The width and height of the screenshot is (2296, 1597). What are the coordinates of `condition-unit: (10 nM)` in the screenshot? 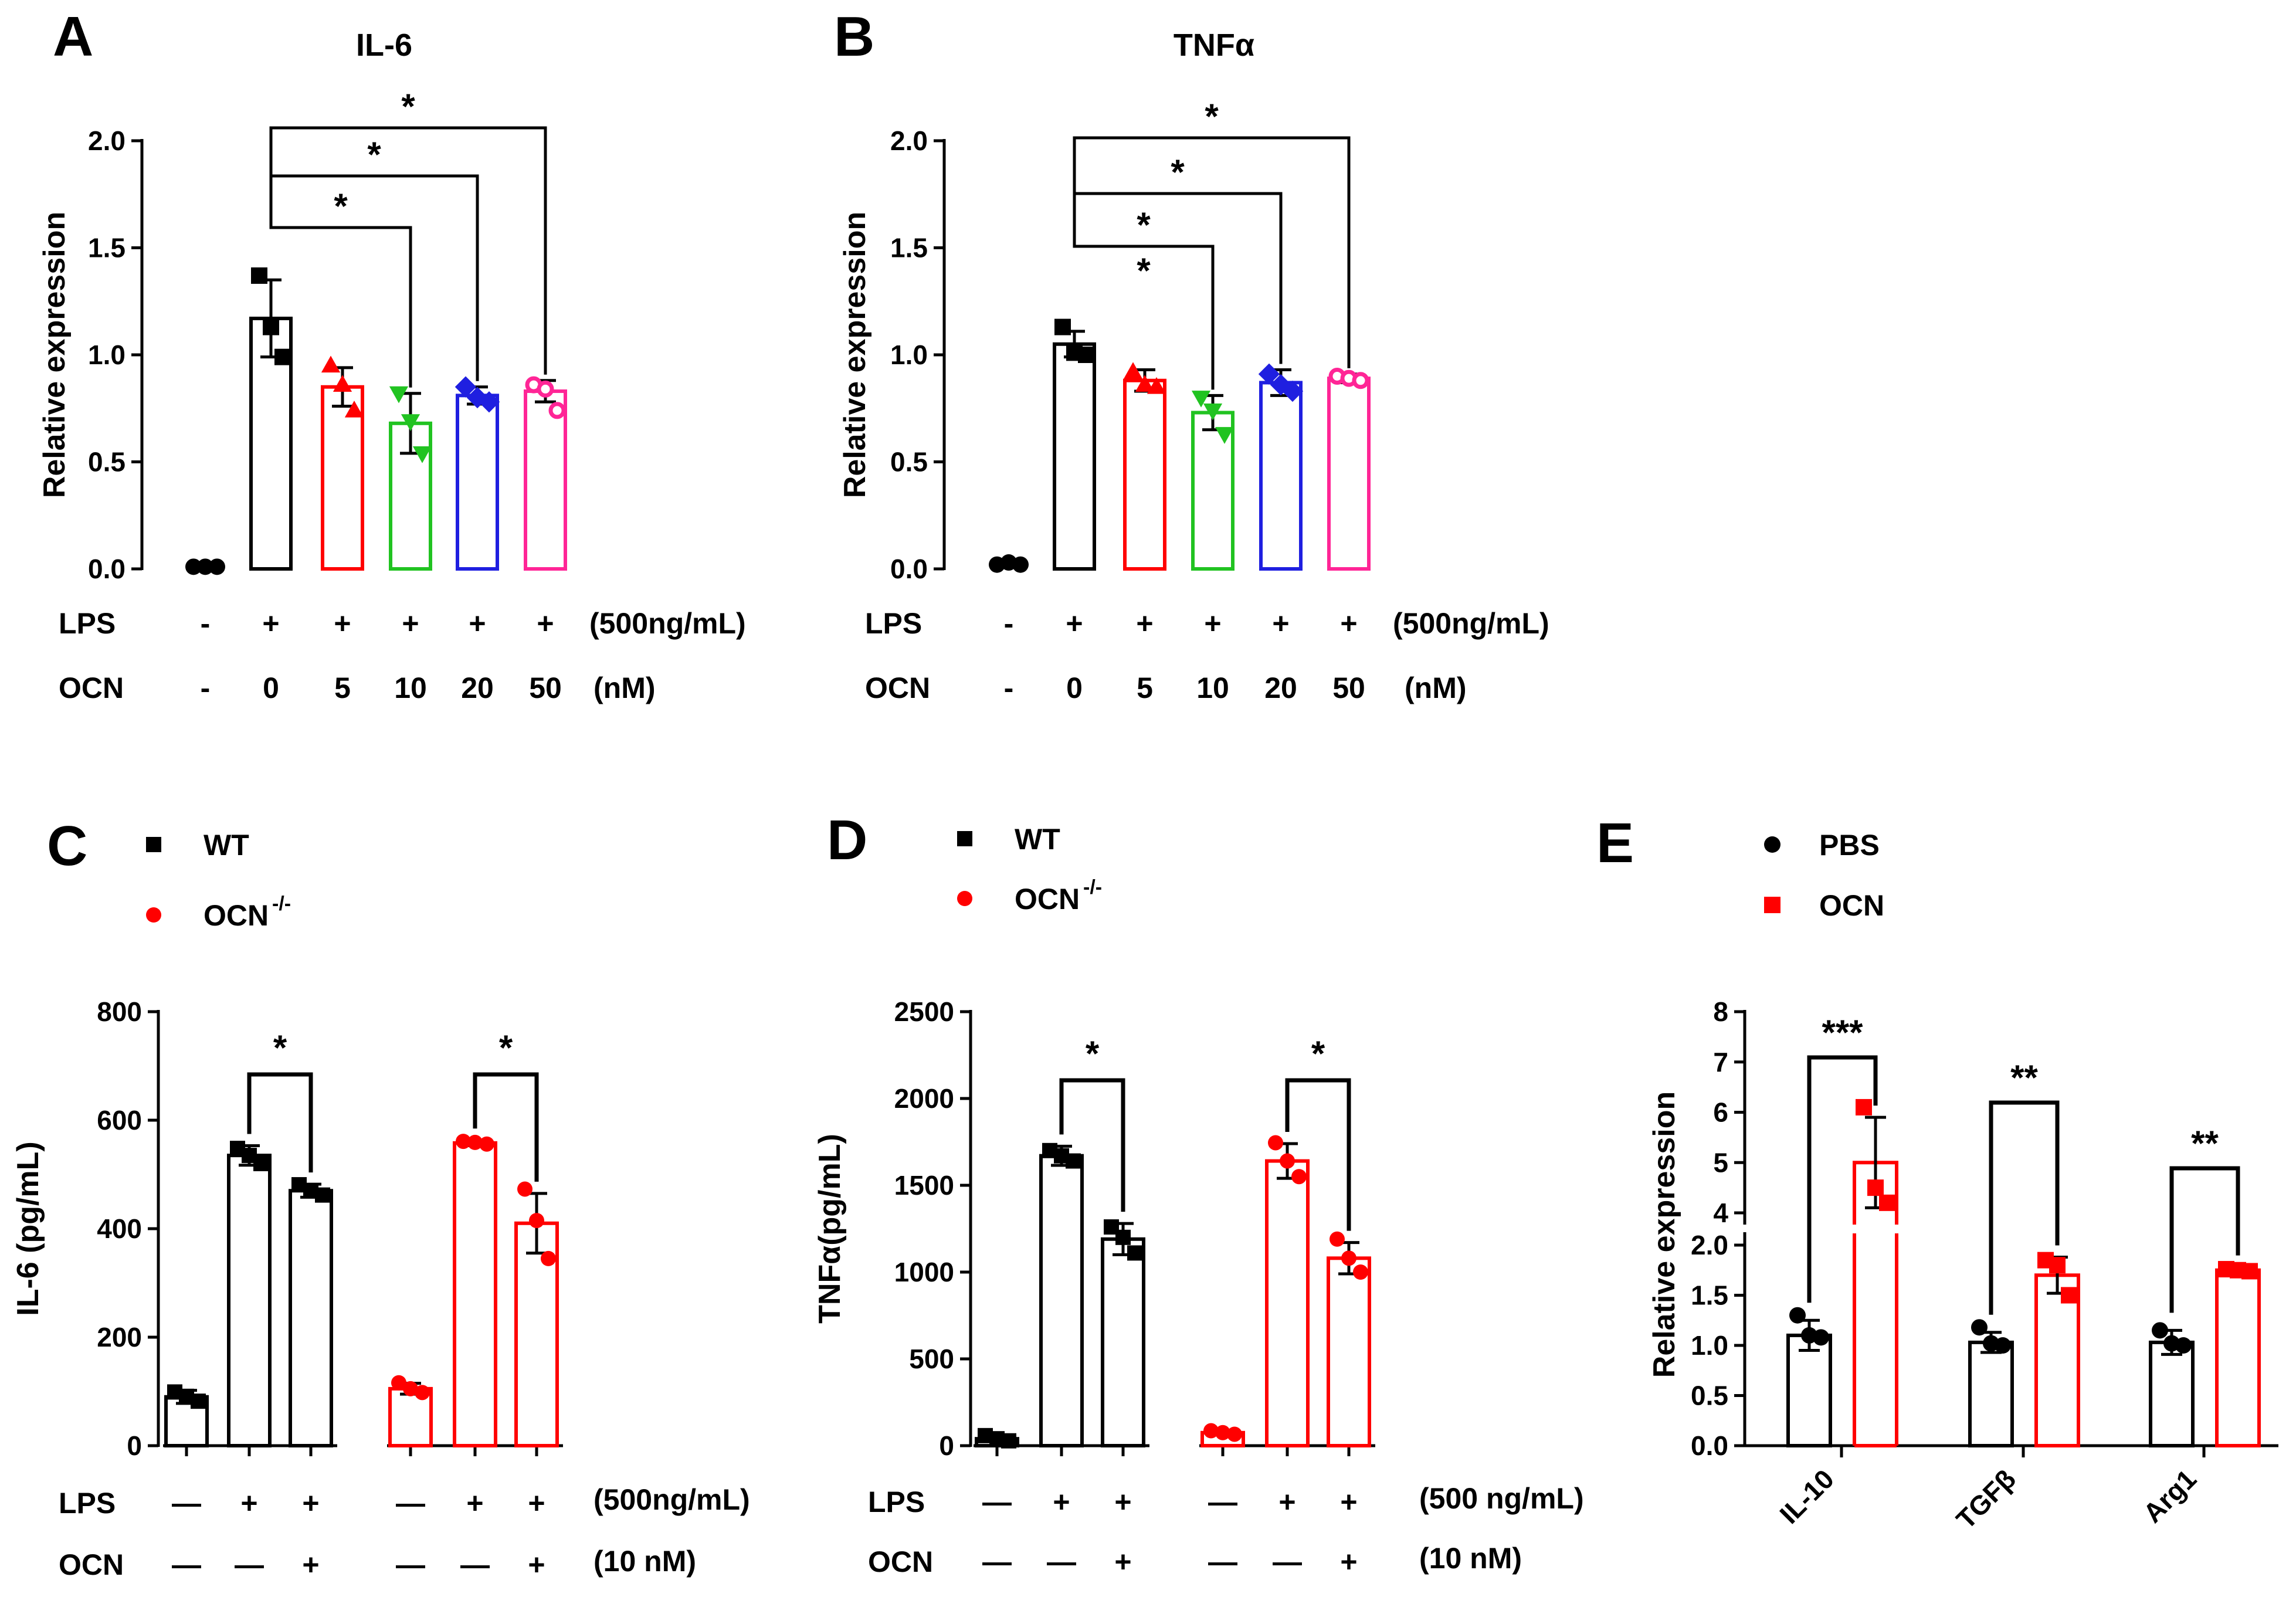 It's located at (644, 1561).